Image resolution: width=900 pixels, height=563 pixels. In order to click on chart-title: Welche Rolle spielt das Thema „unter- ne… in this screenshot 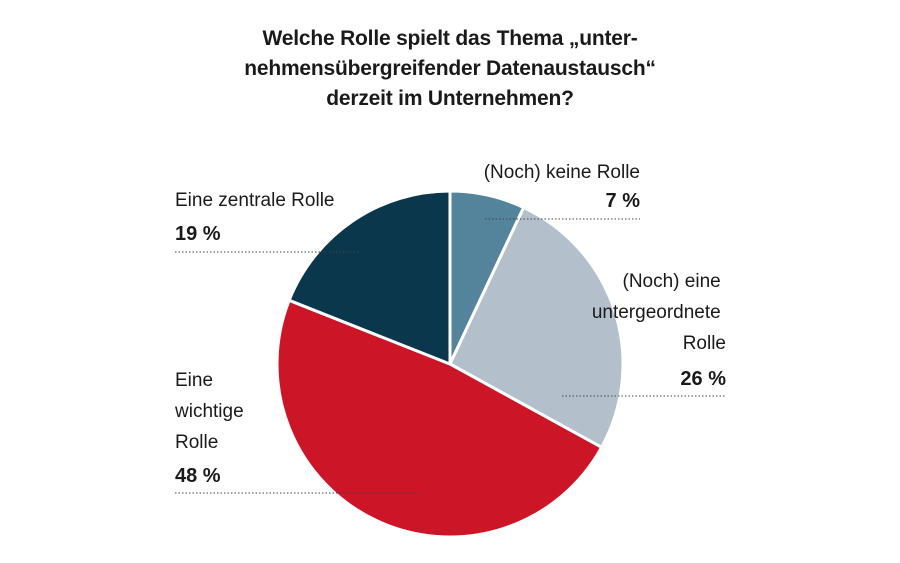, I will do `click(450, 69)`.